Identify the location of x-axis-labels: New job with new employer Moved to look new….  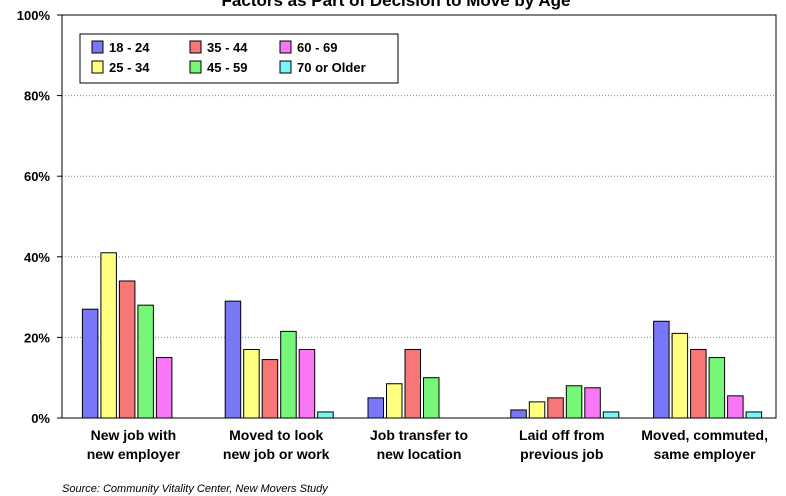
(427, 444).